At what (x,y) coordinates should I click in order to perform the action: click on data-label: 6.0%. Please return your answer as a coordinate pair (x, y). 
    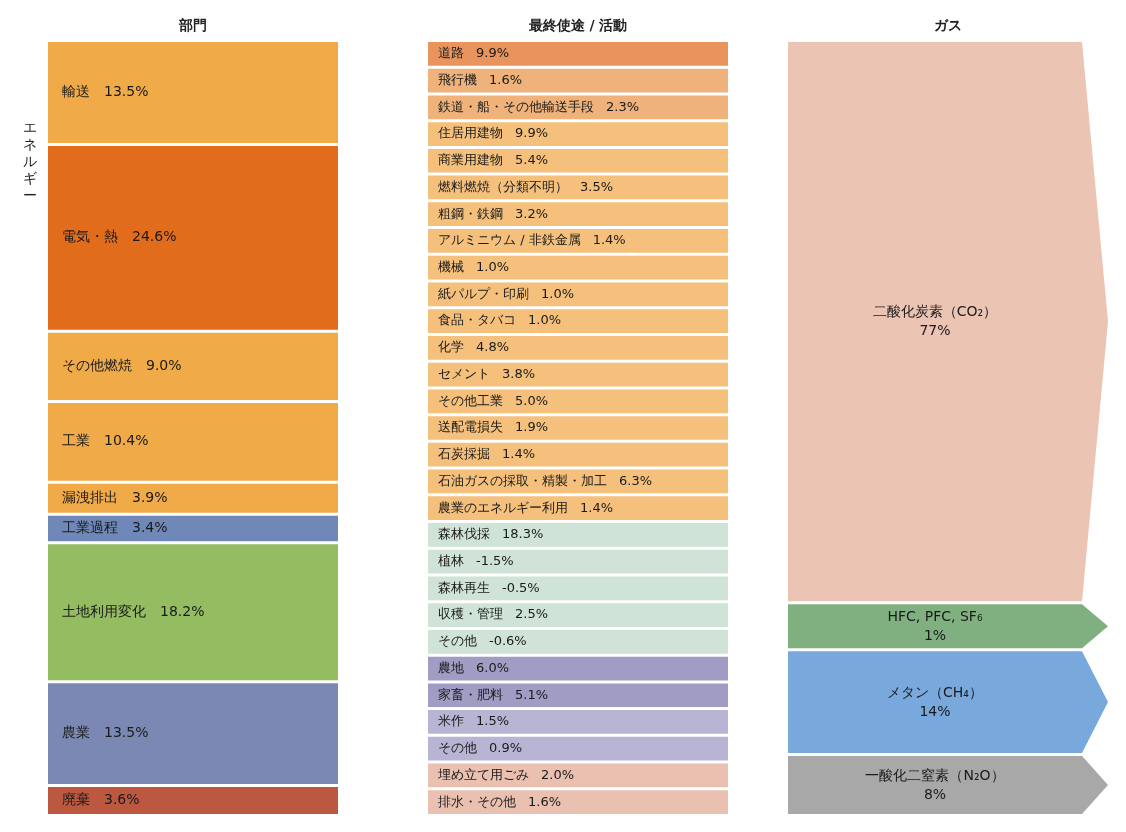
    Looking at the image, I should click on (493, 667).